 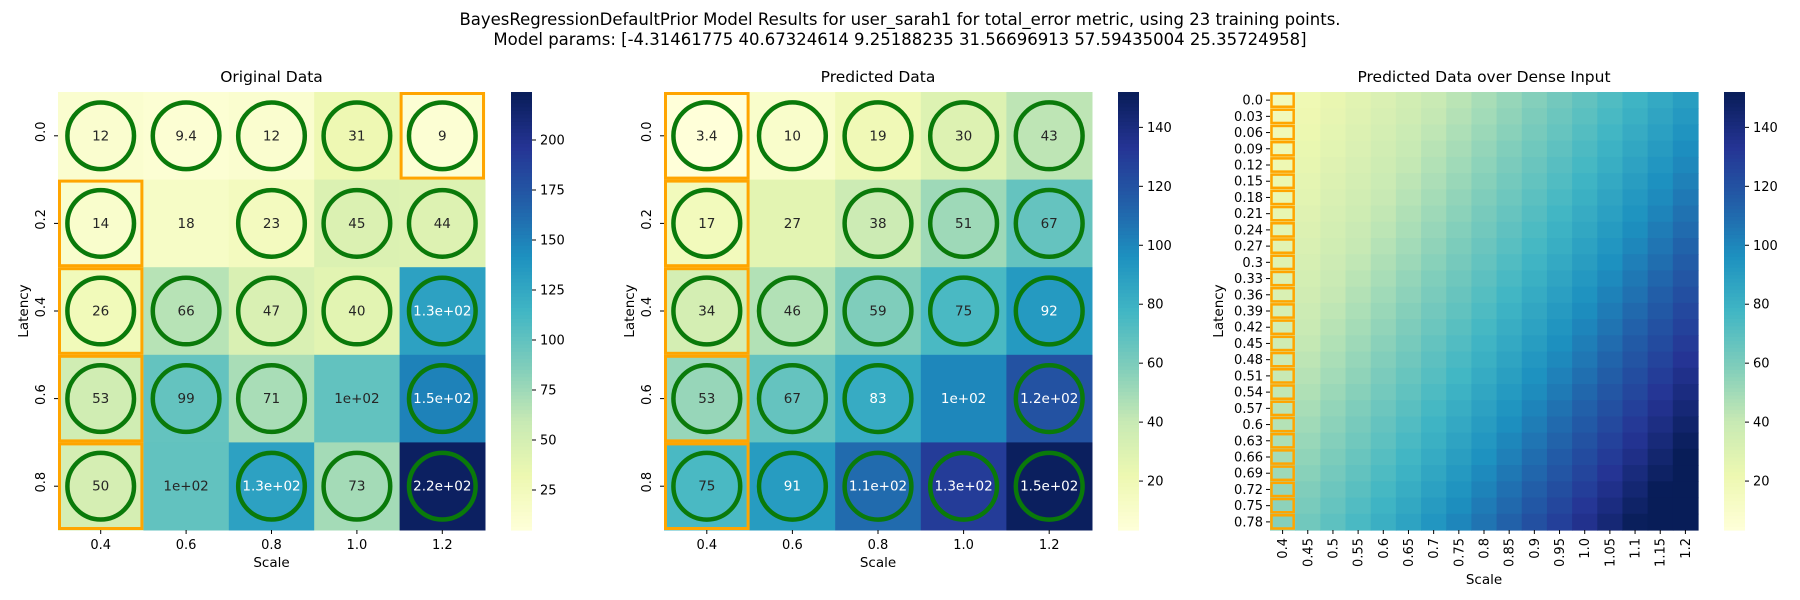 I want to click on cell-value-label: 53, so click(x=706, y=399).